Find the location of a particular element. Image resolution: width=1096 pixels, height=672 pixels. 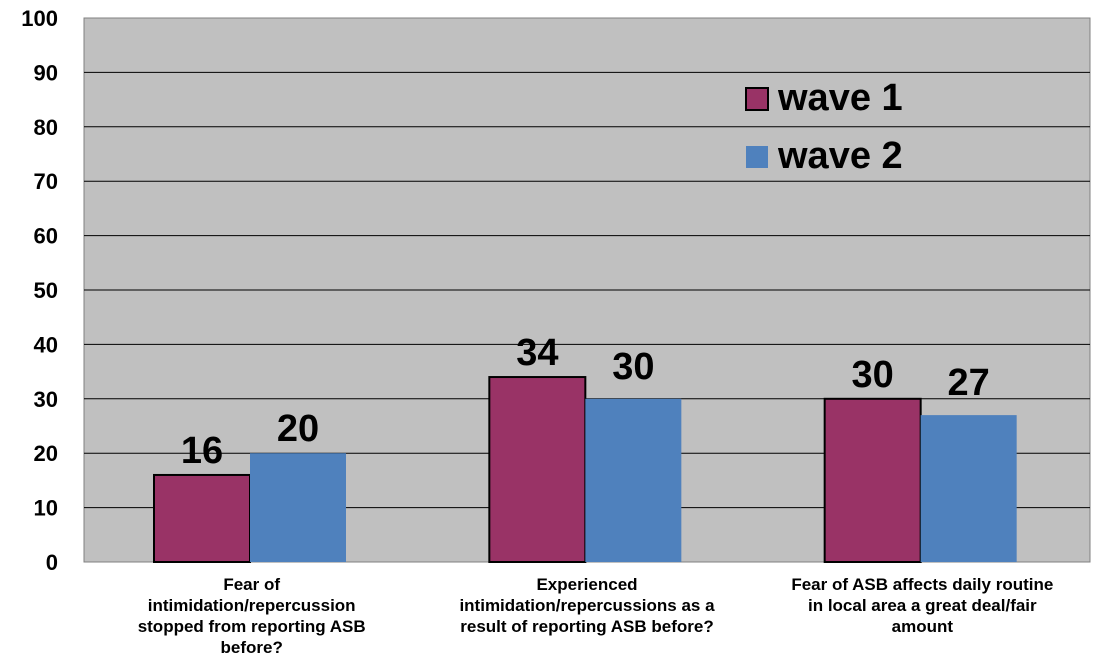

x-category-line: Fear of ASB affects daily routine is located at coordinates (922, 584).